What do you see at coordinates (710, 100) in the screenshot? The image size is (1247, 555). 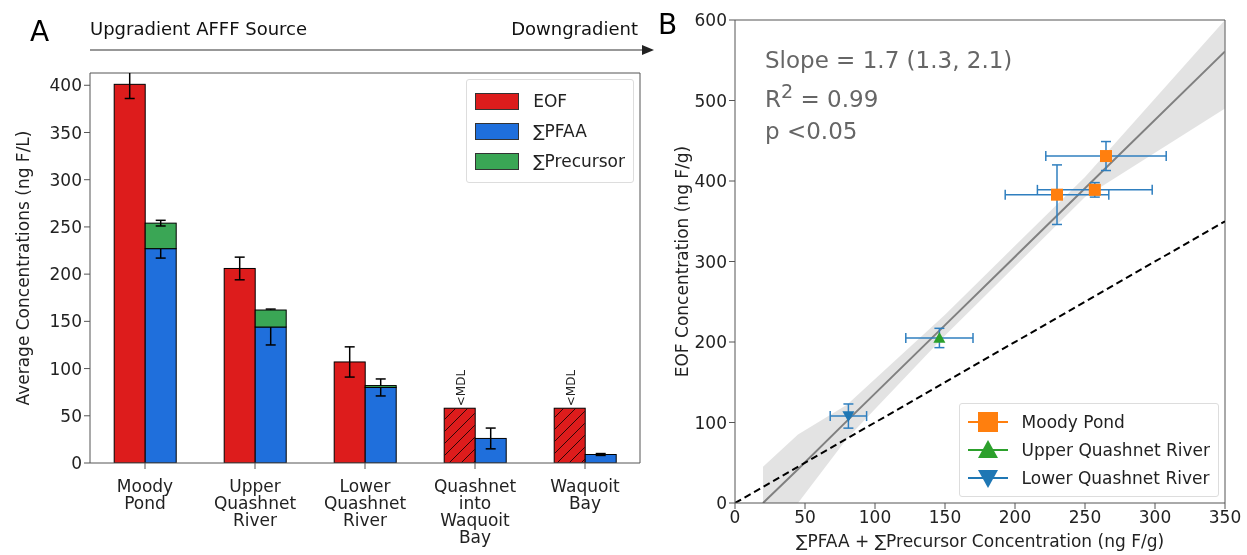 I see `y-tick-label: 500` at bounding box center [710, 100].